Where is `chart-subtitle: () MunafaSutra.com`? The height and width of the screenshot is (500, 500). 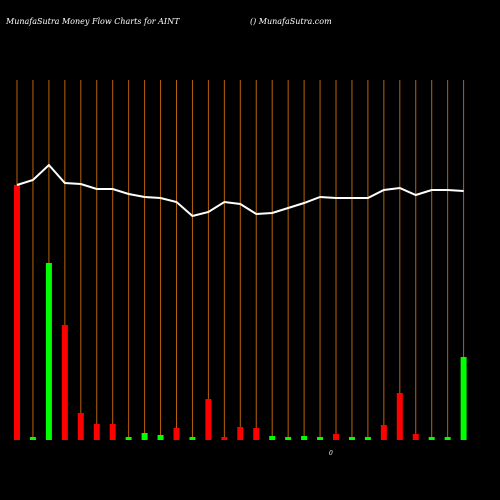
chart-subtitle: () MunafaSutra.com is located at coordinates (291, 21).